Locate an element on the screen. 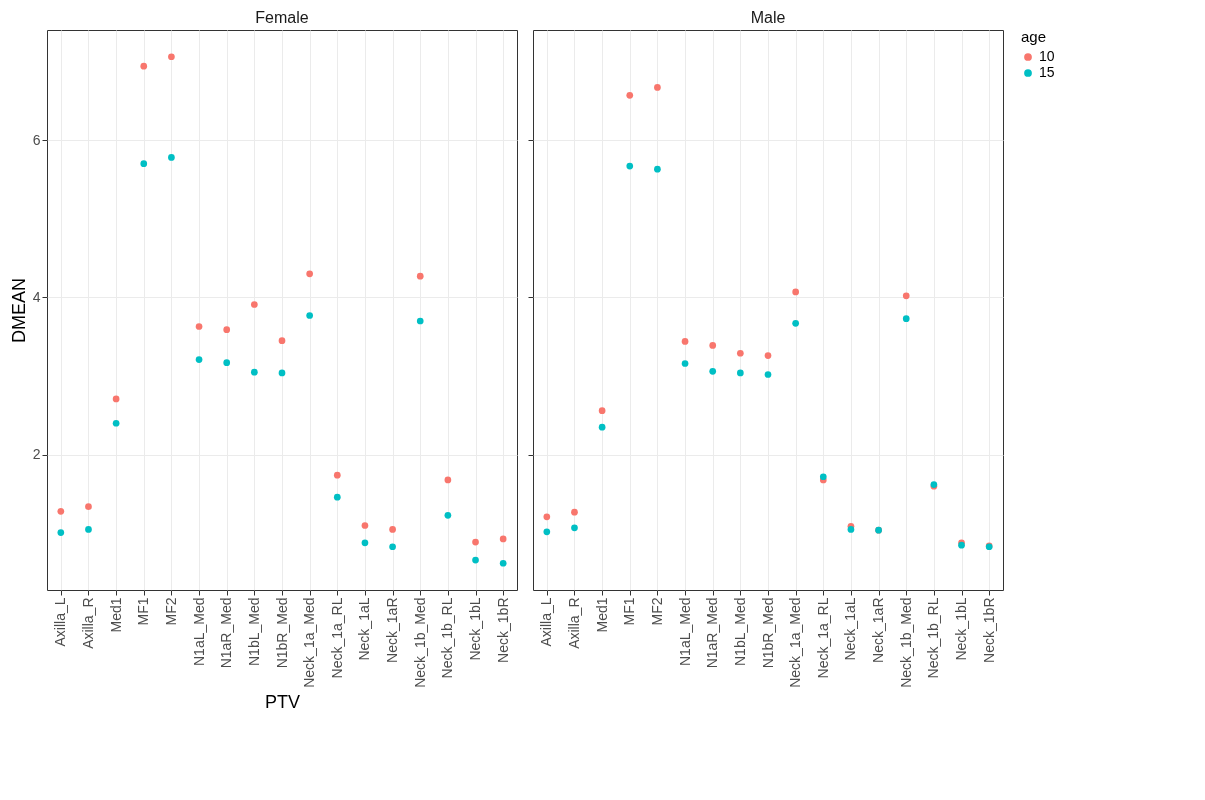 The image size is (1205, 800). y-tick-label: 6 is located at coordinates (36, 139).